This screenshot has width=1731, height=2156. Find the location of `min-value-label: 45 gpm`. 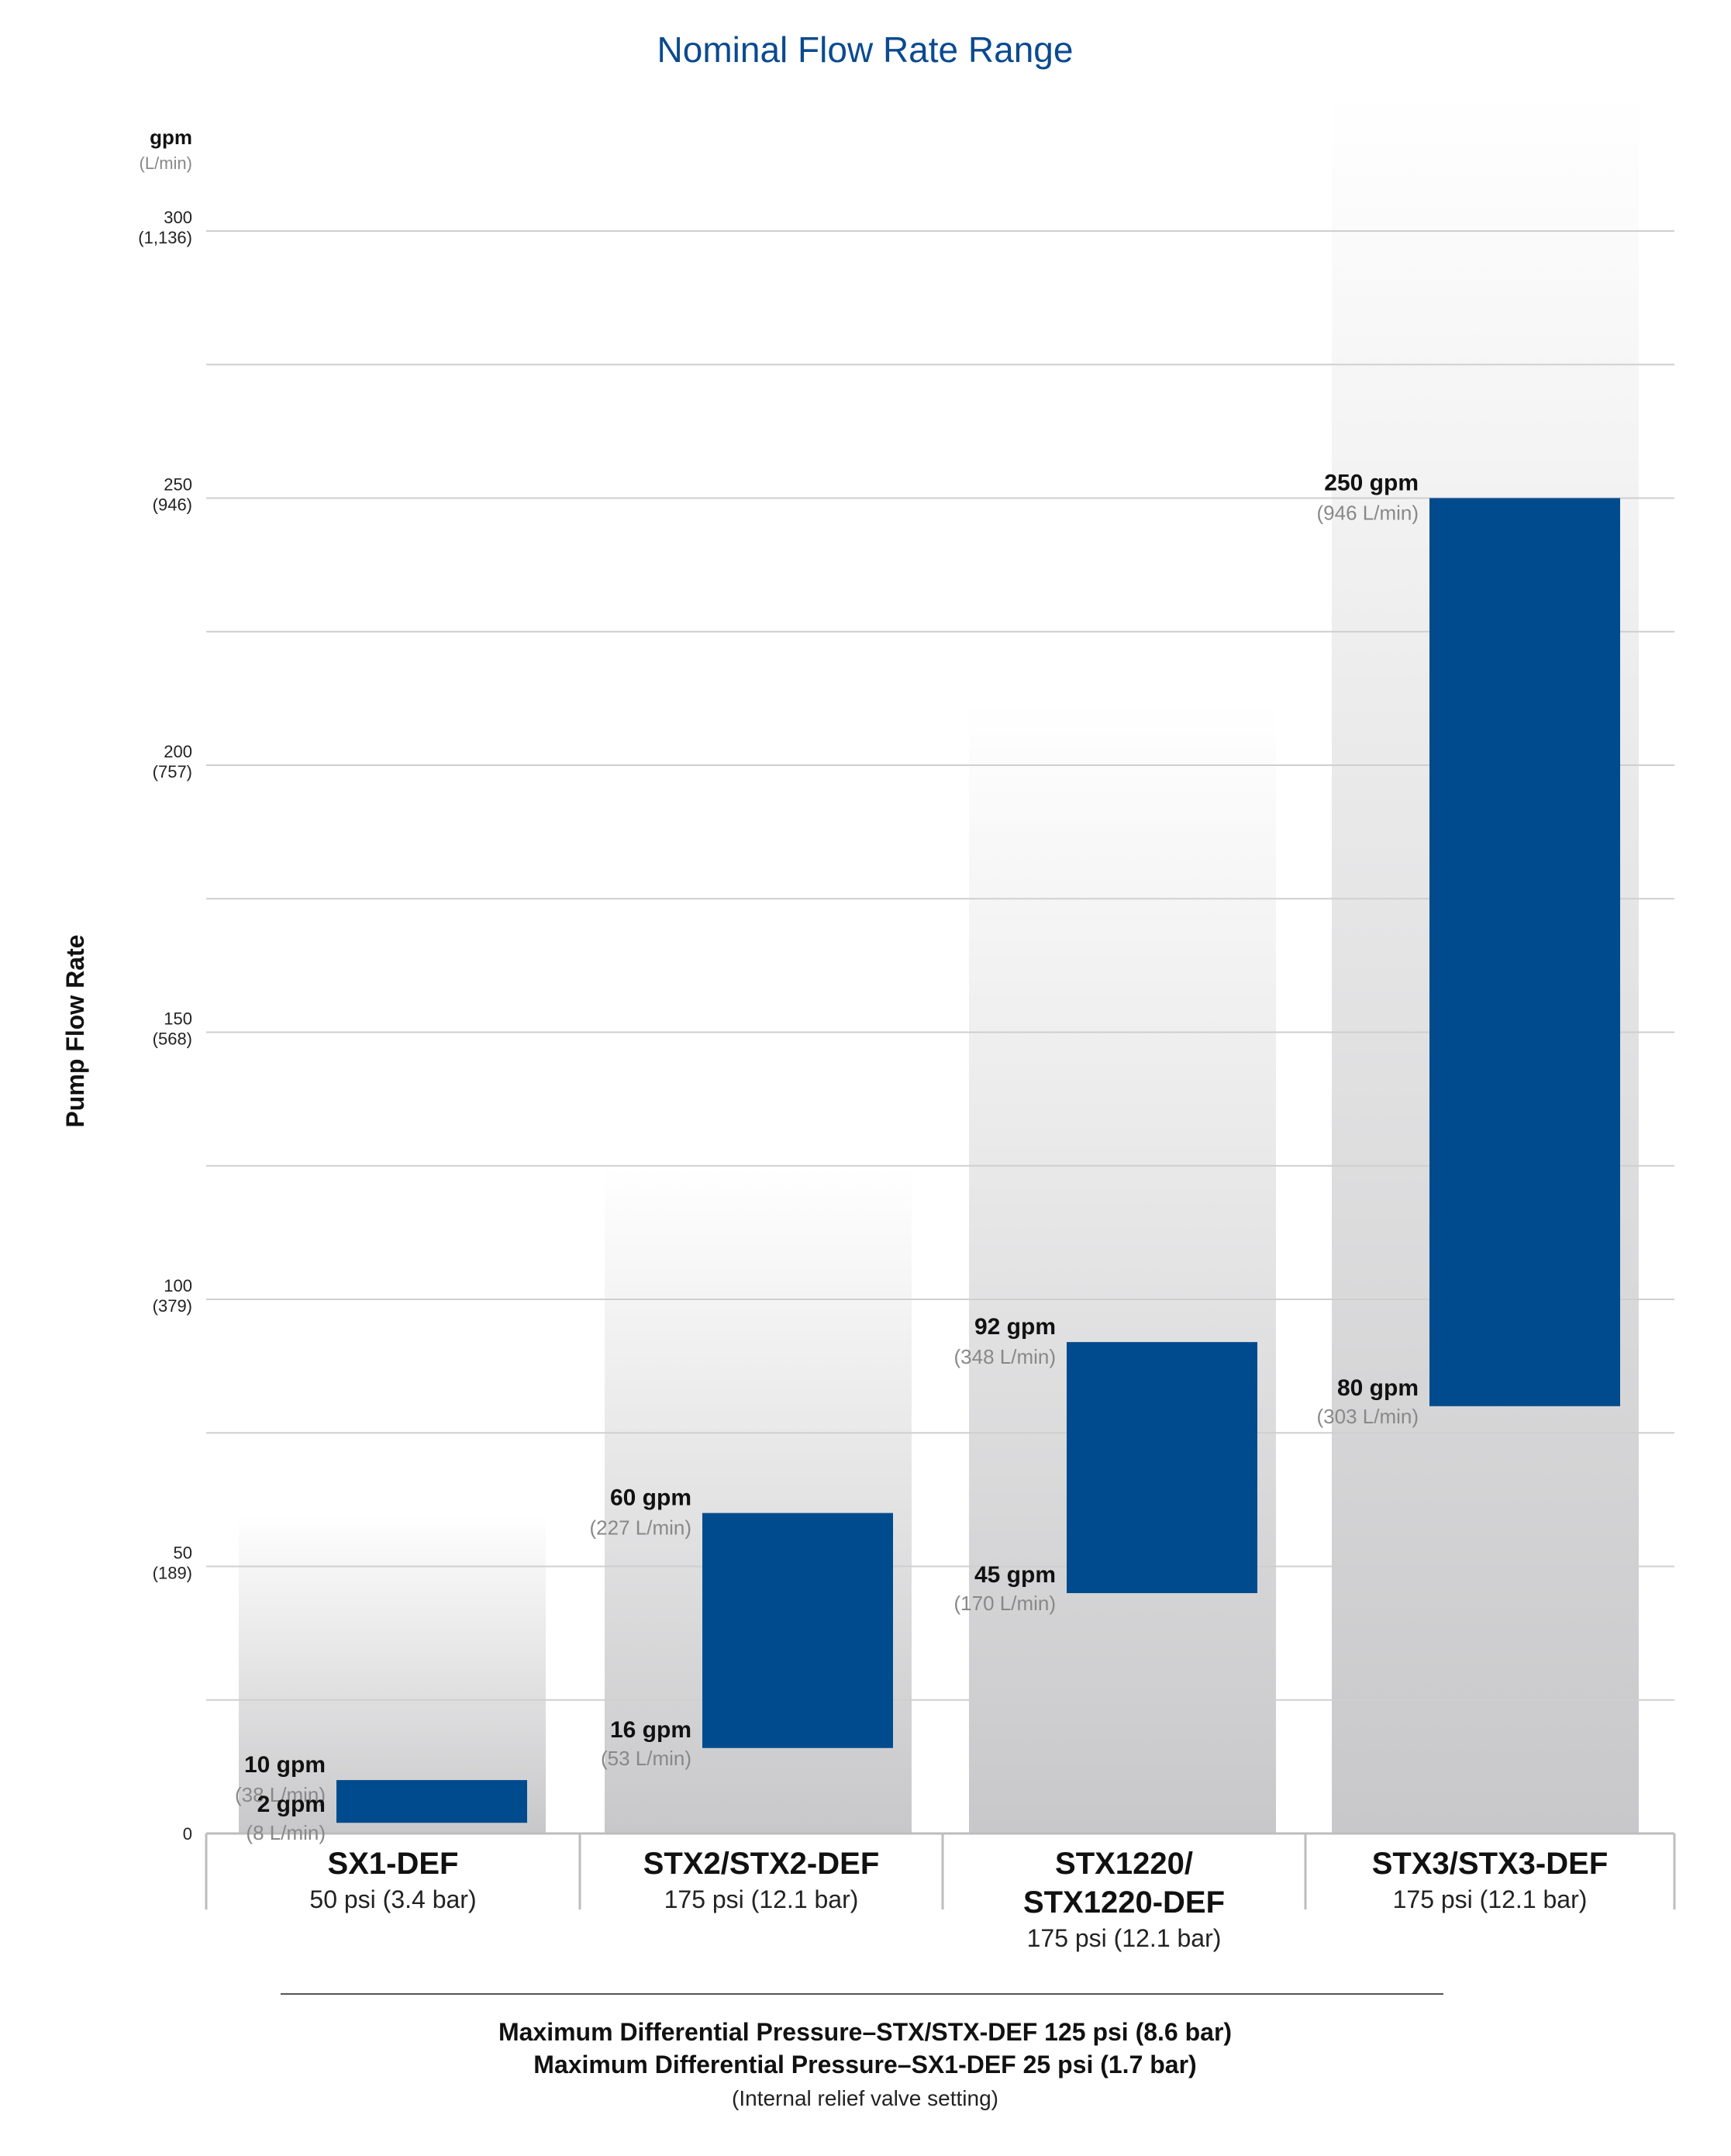

min-value-label: 45 gpm is located at coordinates (1015, 1575).